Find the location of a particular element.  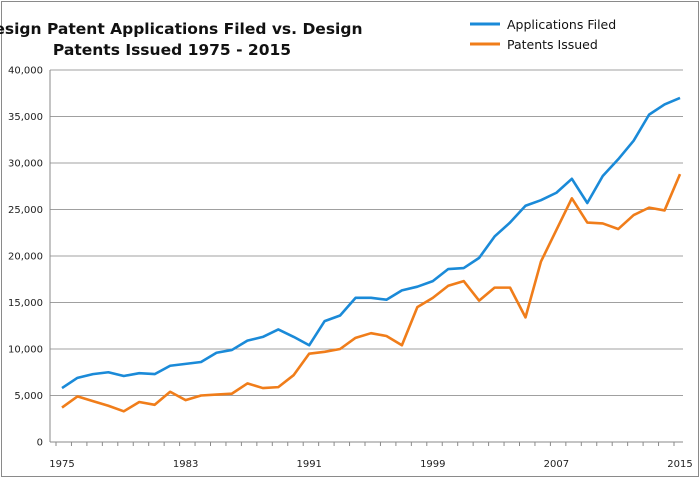

x-tick-label: 1999 is located at coordinates (432, 464).